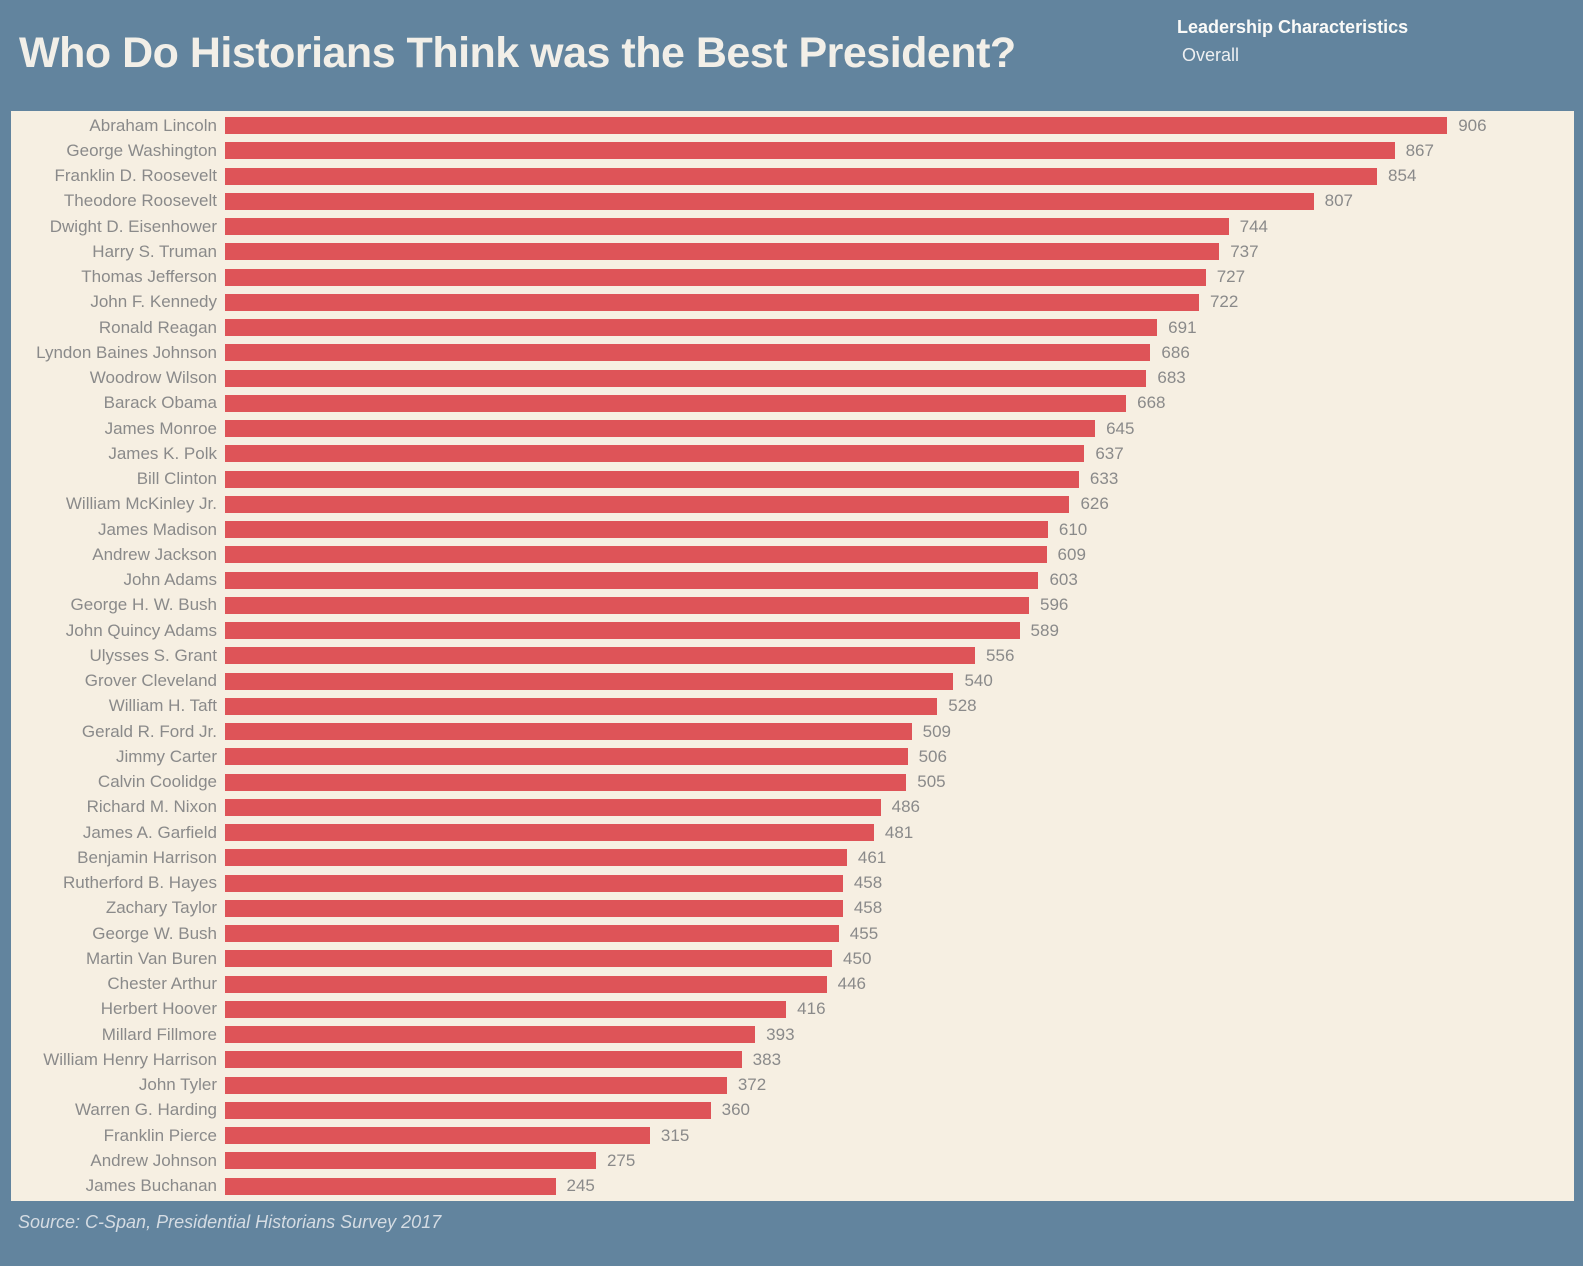  I want to click on category-label: Millard Fillmore, so click(159, 1034).